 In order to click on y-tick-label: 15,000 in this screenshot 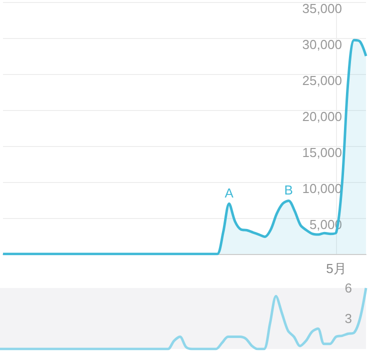, I will do `click(322, 152)`.